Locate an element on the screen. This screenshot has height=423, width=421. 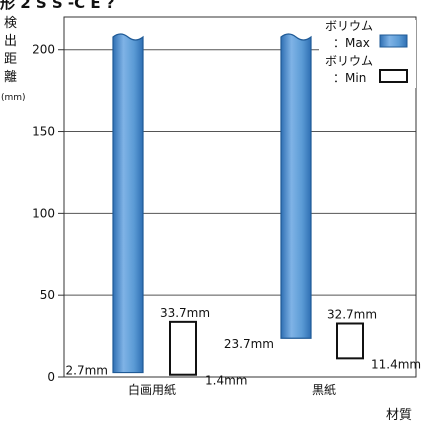
category-label: 白画用紙 is located at coordinates (152, 389).